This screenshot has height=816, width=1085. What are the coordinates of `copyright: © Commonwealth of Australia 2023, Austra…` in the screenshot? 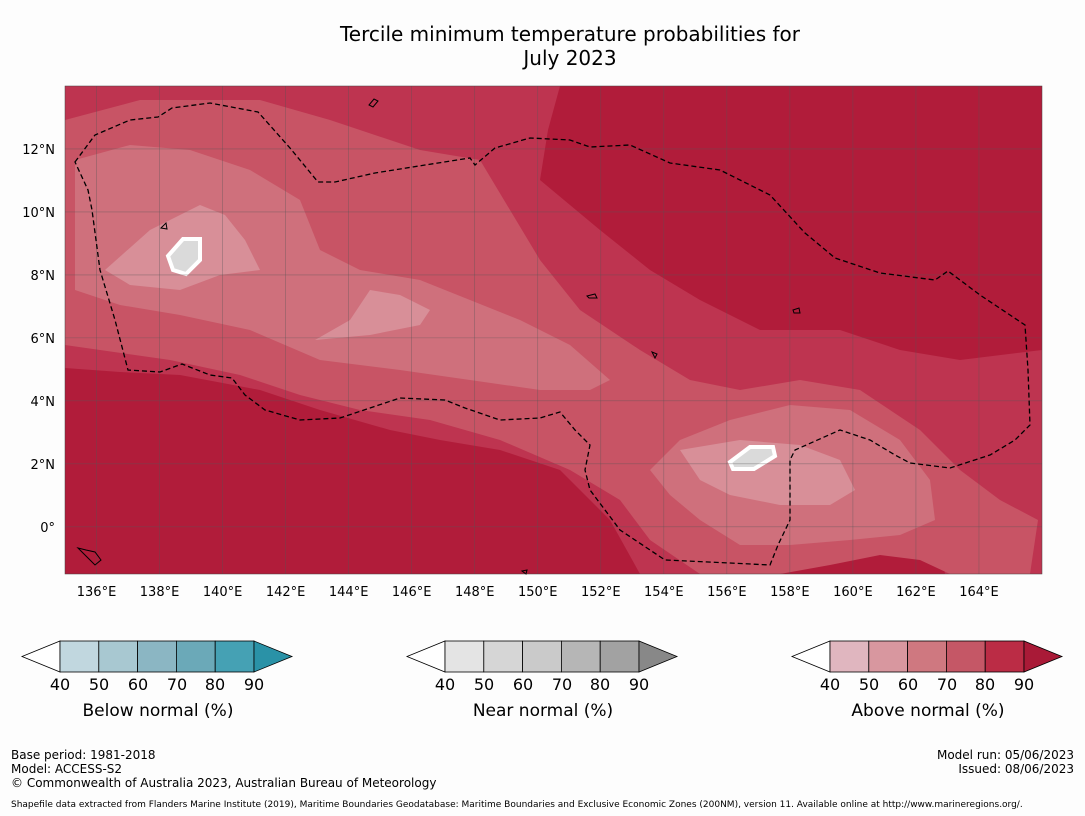 It's located at (224, 783).